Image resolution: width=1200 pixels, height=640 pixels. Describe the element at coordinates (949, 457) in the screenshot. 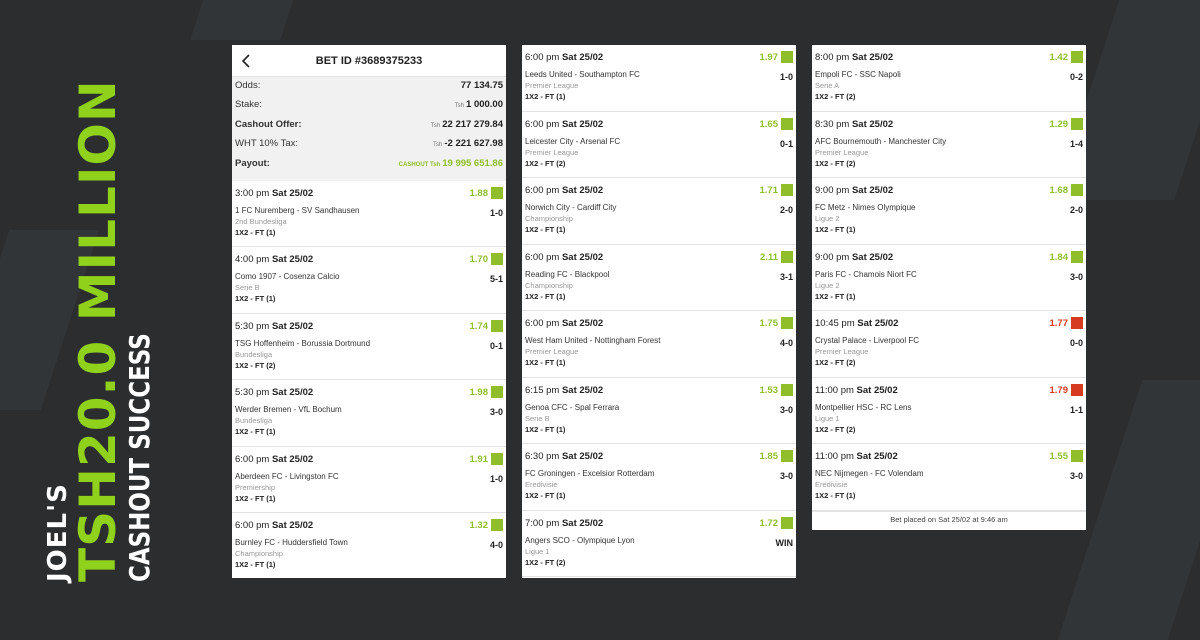

I see `match-time: 11:00 pm Sat 25/02` at that location.